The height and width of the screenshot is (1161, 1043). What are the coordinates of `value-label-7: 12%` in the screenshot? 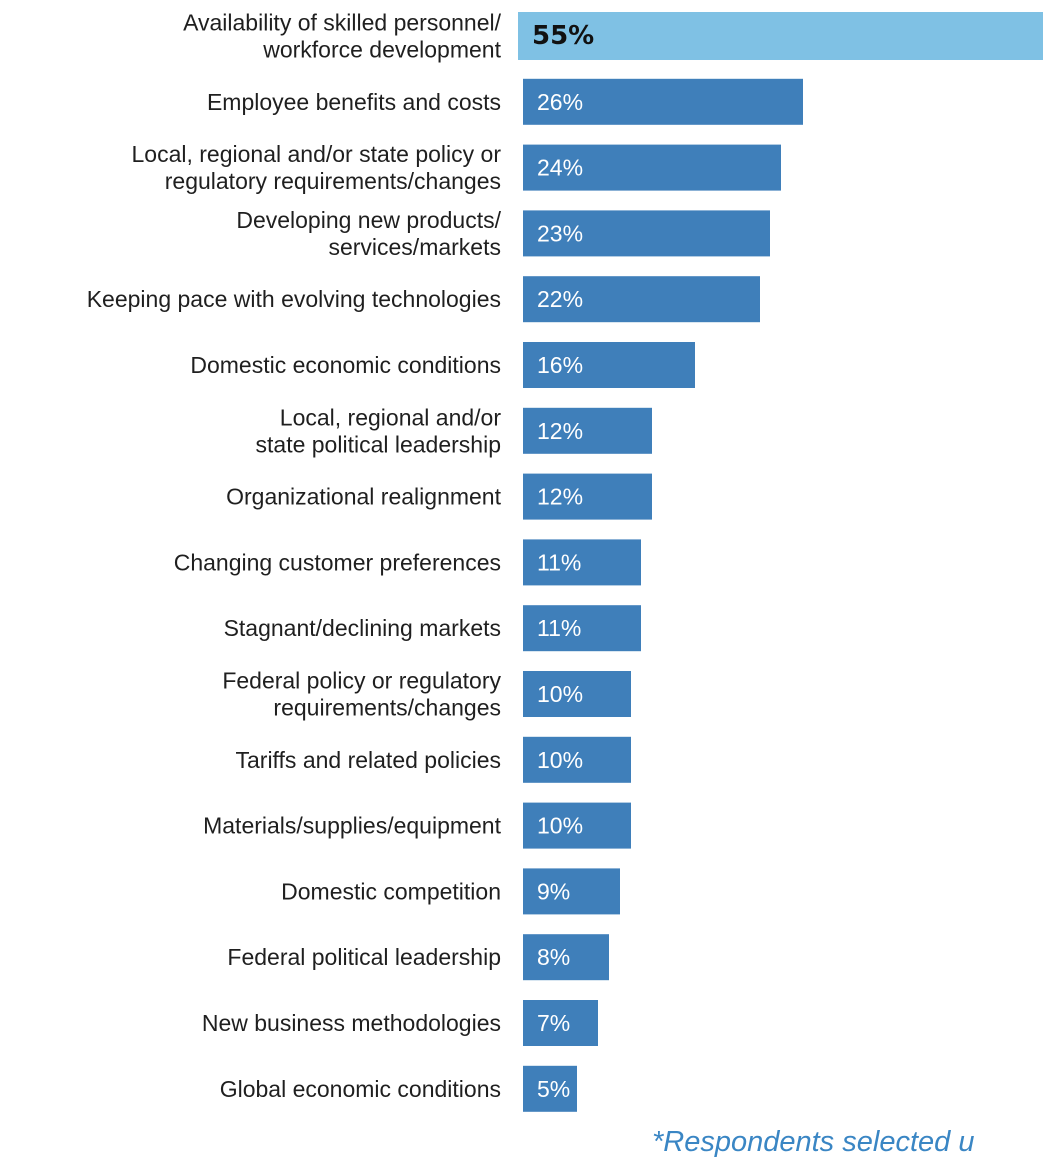 It's located at (560, 497).